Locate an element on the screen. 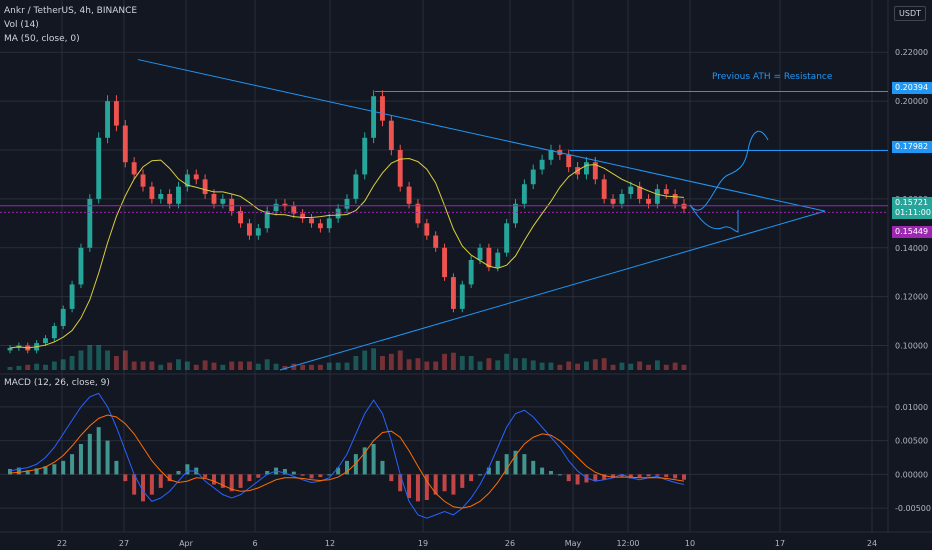  symbol-title: Ankr / TetherUS, 4h, BINANCE is located at coordinates (71, 11).